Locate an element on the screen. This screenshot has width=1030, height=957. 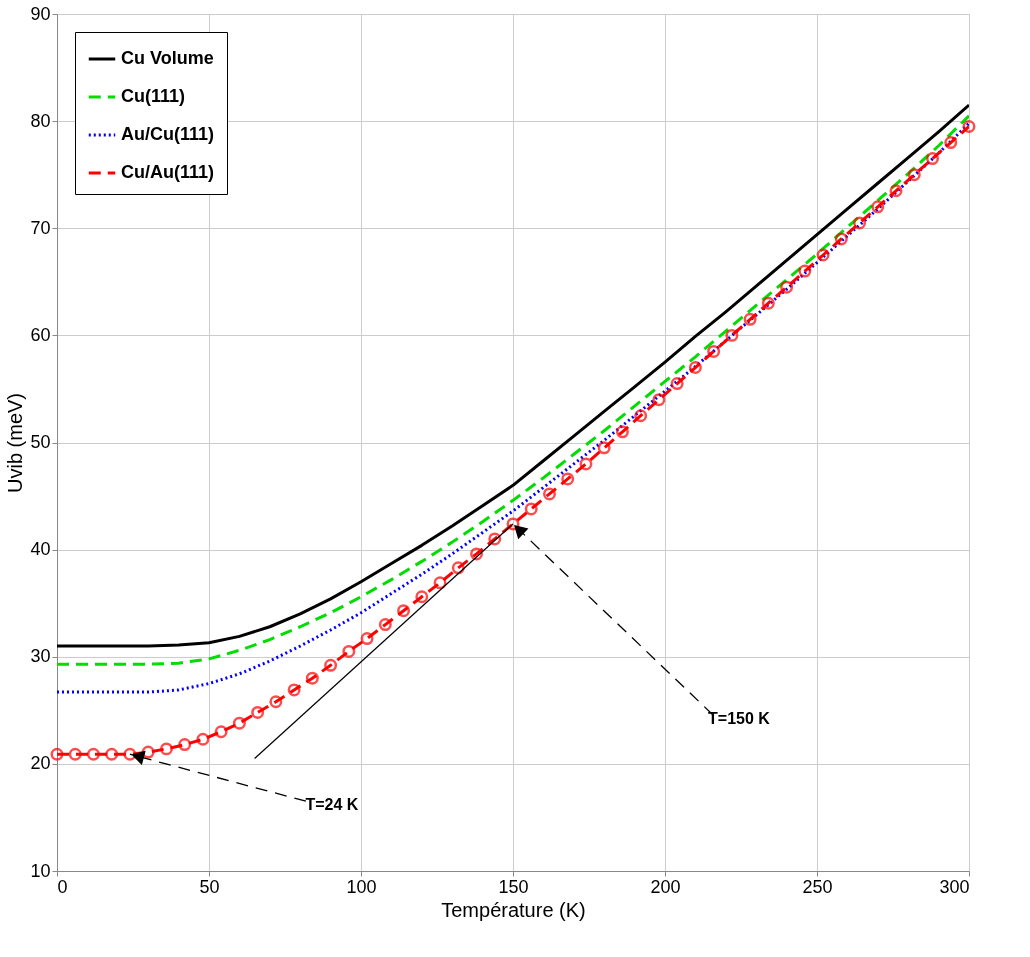
y-tick-label: 30 is located at coordinates (40, 656).